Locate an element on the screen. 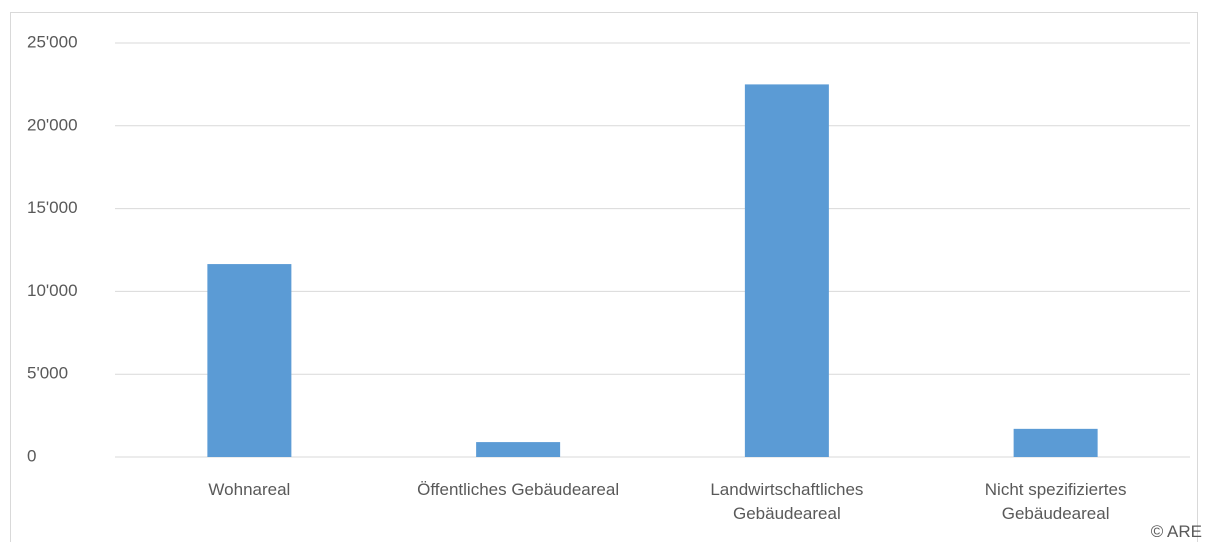  y-tick-label: 15'000 is located at coordinates (52, 207).